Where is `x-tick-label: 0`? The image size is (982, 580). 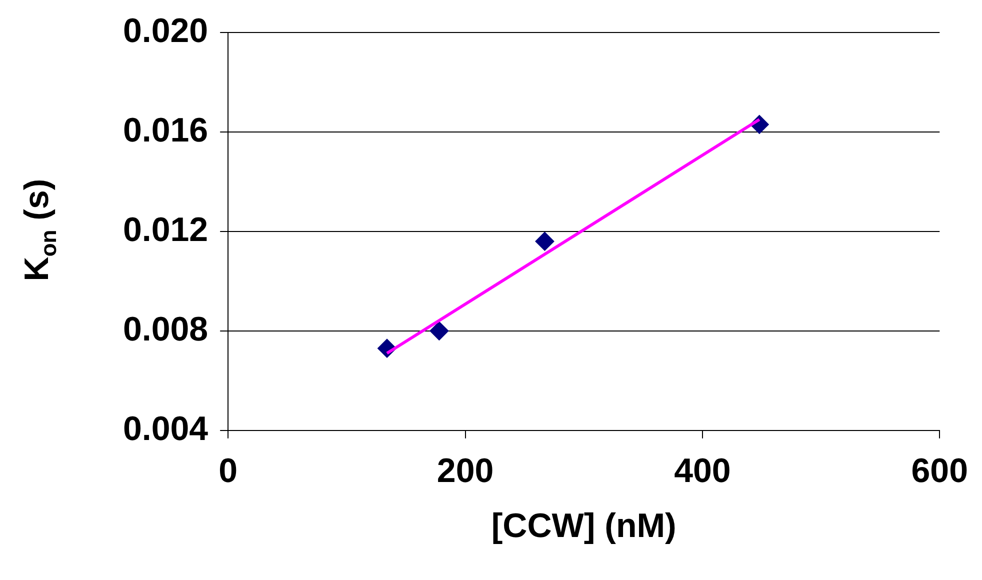
x-tick-label: 0 is located at coordinates (228, 471).